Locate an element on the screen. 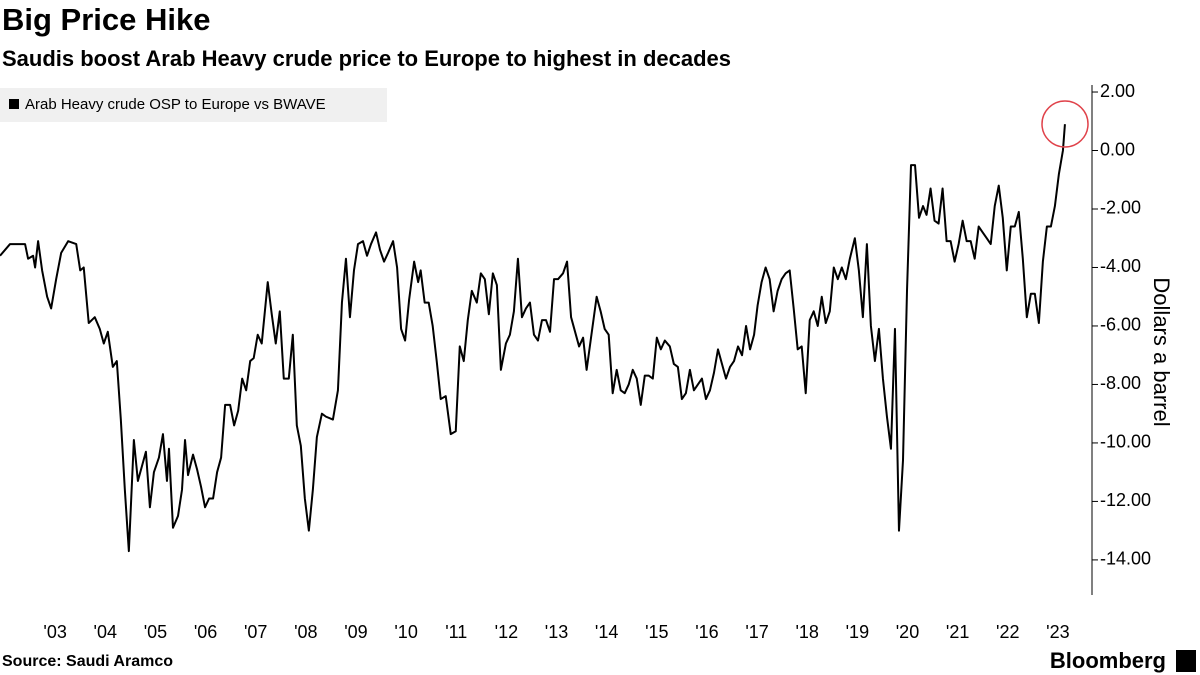 The width and height of the screenshot is (1200, 675). x-tick-label: '09 is located at coordinates (355, 632).